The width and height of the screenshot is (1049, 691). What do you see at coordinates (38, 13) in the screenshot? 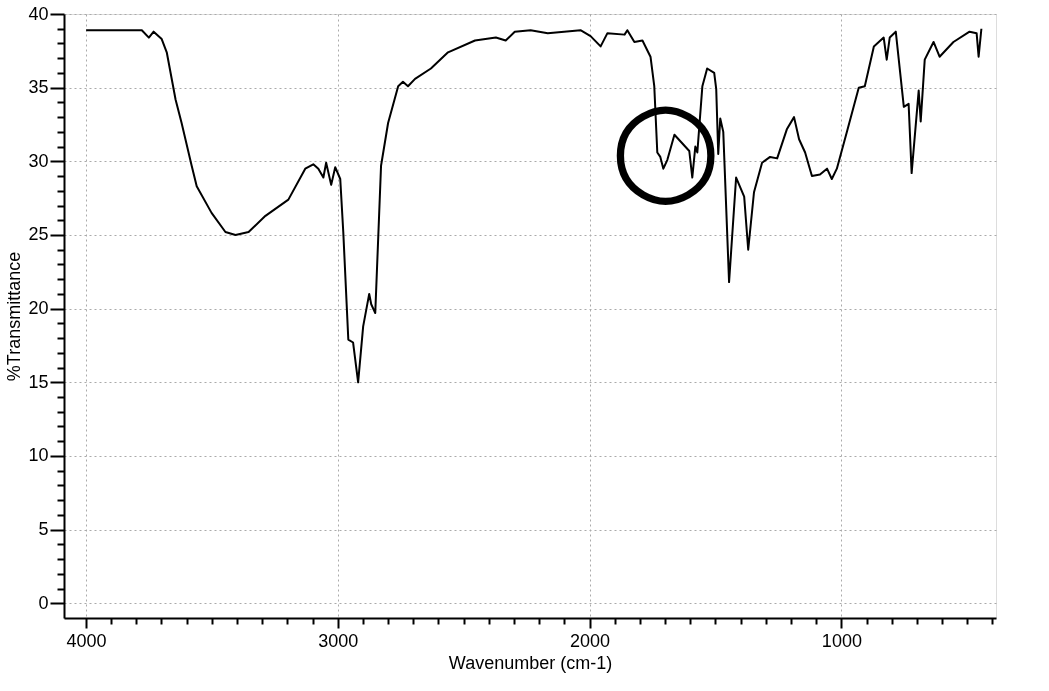
I see `y-tick-label: 40` at bounding box center [38, 13].